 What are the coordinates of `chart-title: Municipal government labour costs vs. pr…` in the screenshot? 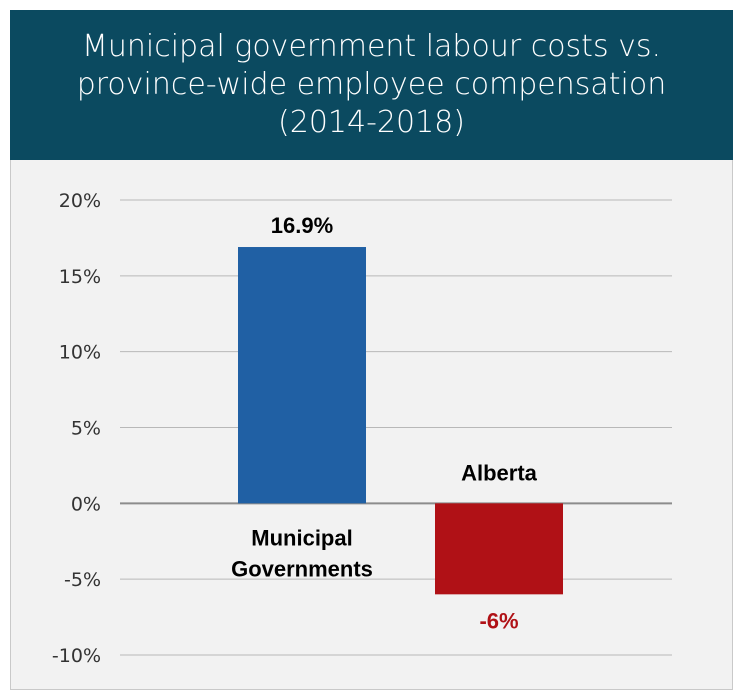 It's located at (371, 84).